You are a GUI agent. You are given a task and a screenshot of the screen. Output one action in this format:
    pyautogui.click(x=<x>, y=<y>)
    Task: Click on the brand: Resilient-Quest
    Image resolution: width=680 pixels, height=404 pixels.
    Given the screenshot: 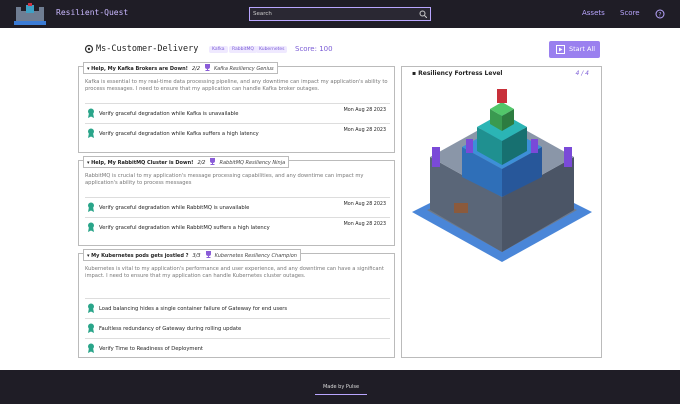 What is the action you would take?
    pyautogui.click(x=92, y=12)
    